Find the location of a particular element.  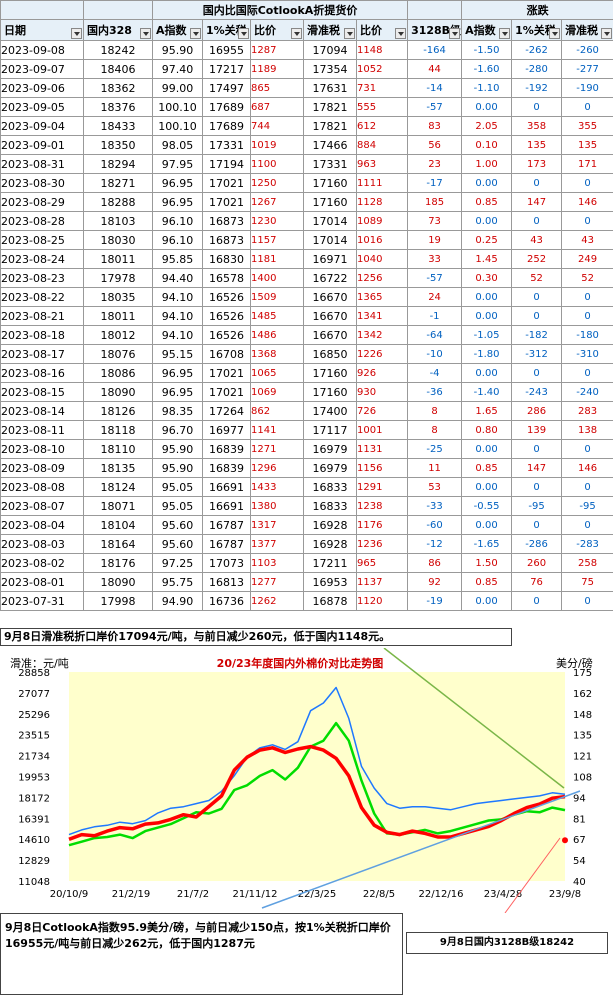

table-cell: 18076 is located at coordinates (118, 354).